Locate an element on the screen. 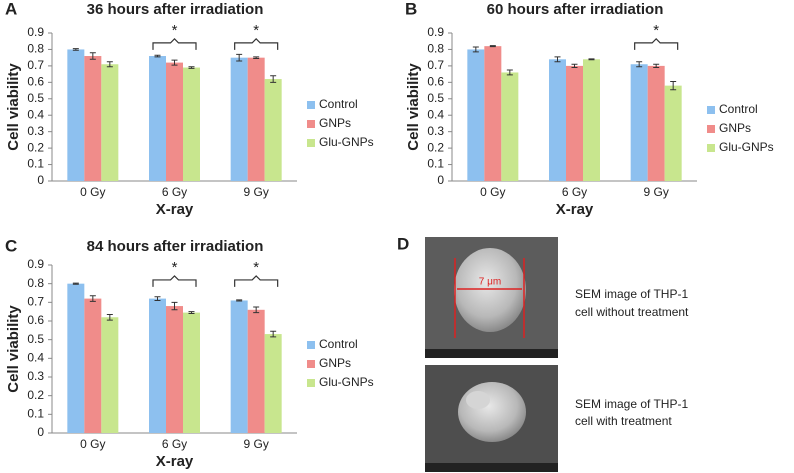 This screenshot has width=794, height=473. panel-label: A is located at coordinates (11, 9).